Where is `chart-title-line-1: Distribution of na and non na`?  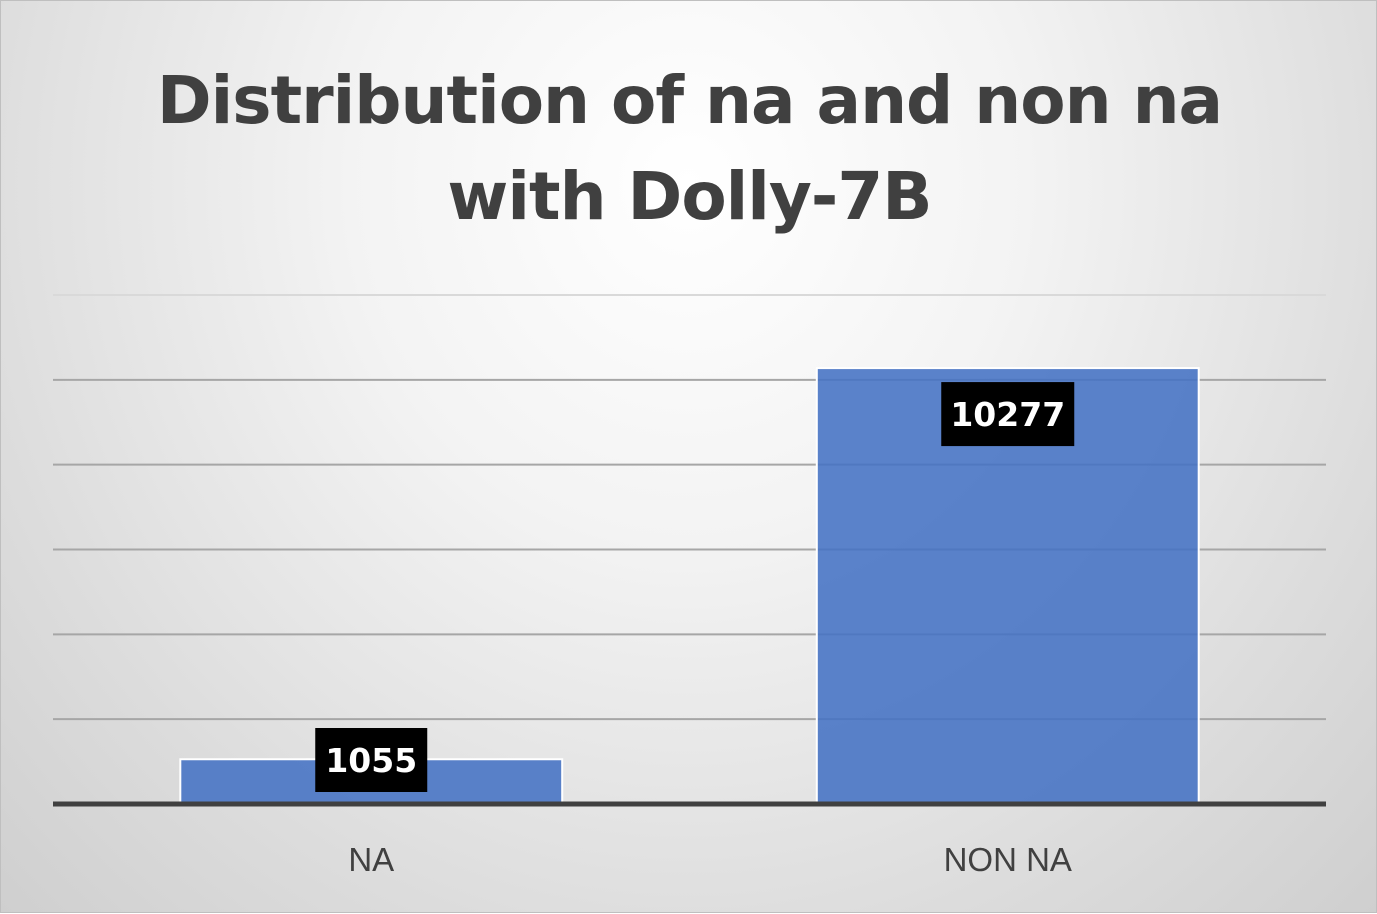 chart-title-line-1: Distribution of na and non na is located at coordinates (689, 100).